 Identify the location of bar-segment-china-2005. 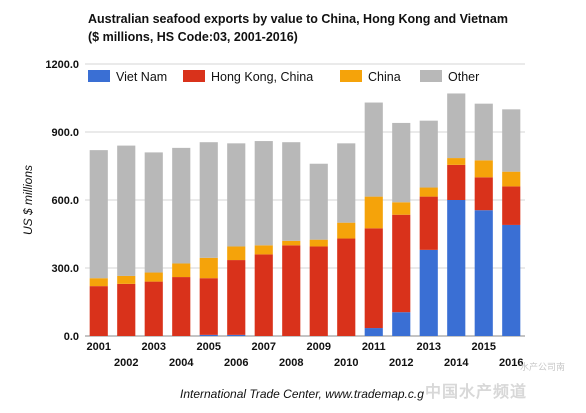
(208, 268).